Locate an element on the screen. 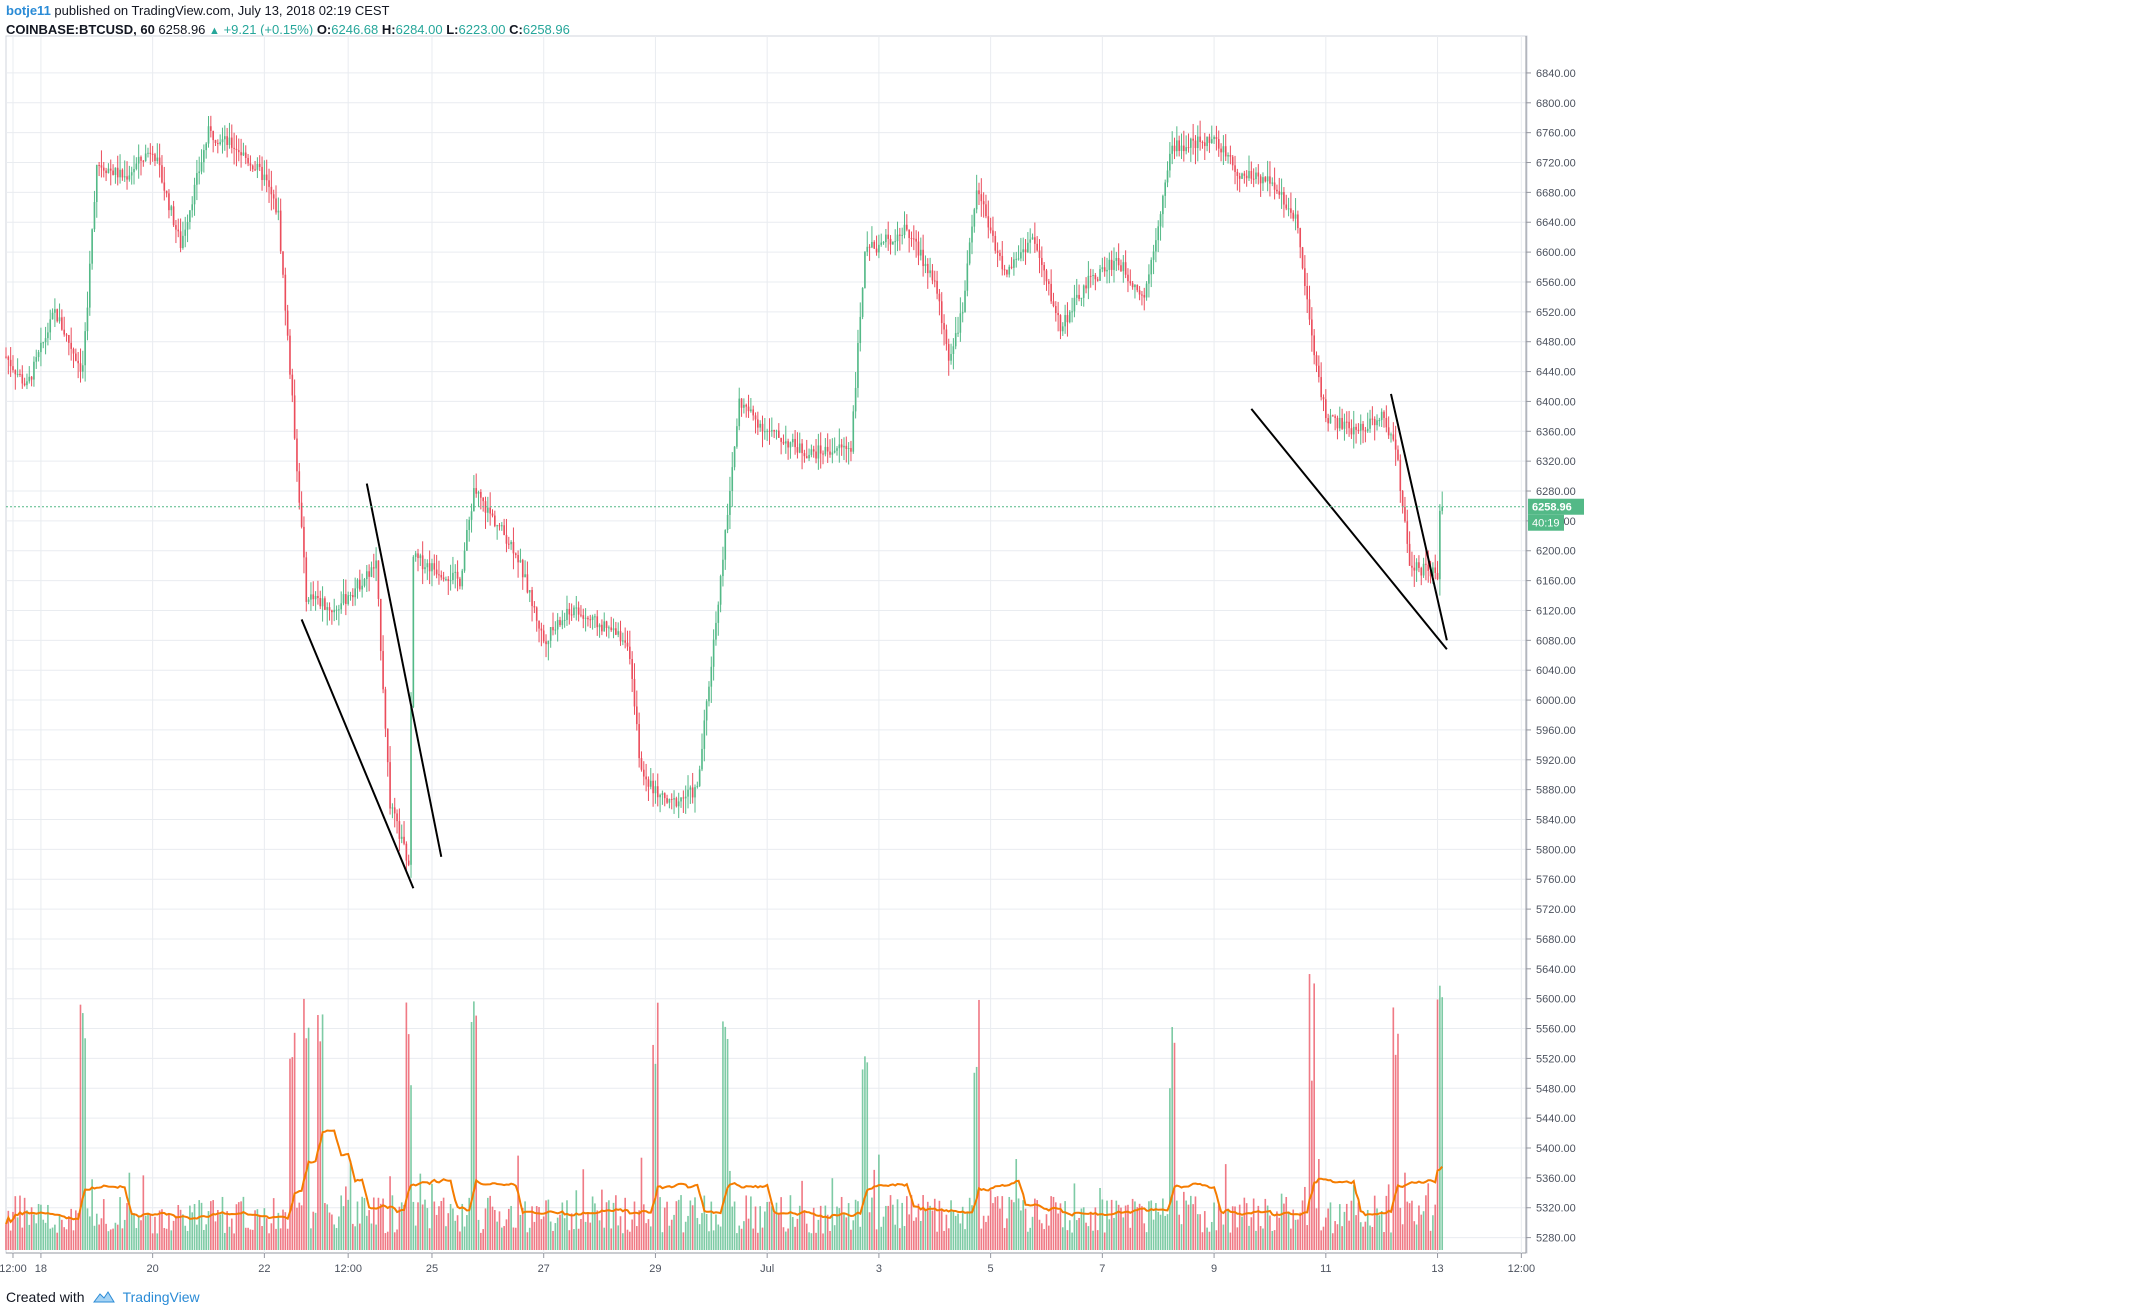  y-tick-label: 6800.00 is located at coordinates (1556, 104).